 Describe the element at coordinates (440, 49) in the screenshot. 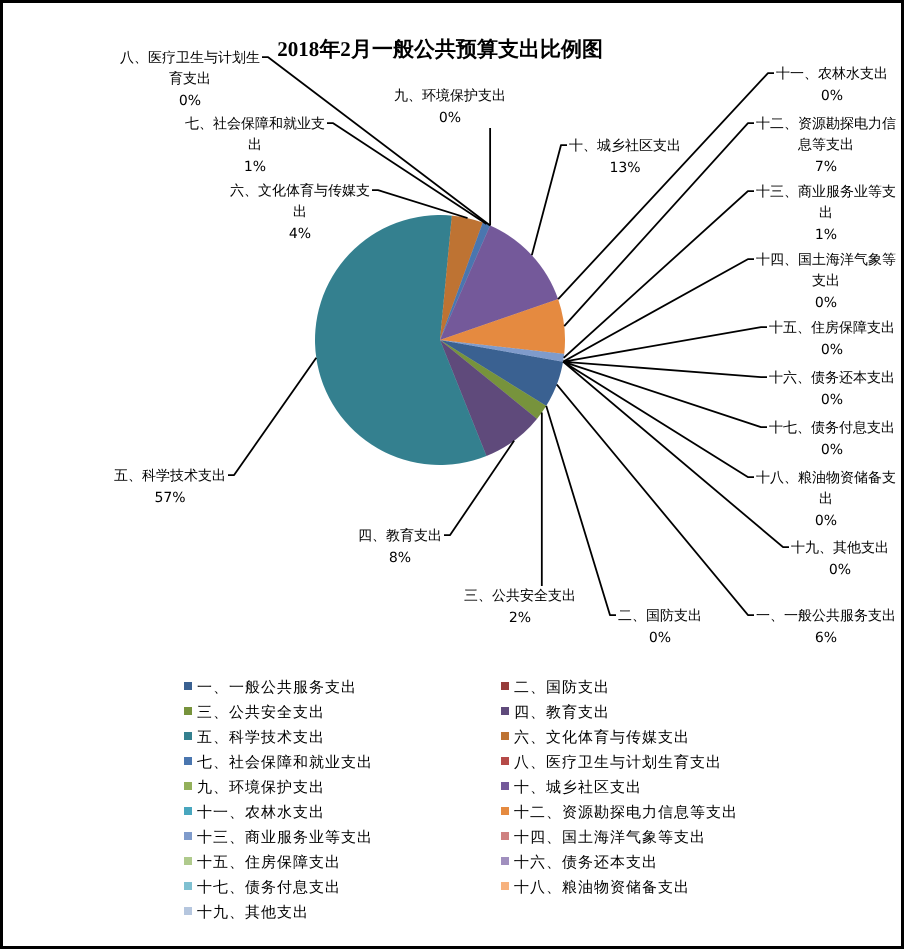

I see `title: 2018年2月一般公共预算支出比例图` at that location.